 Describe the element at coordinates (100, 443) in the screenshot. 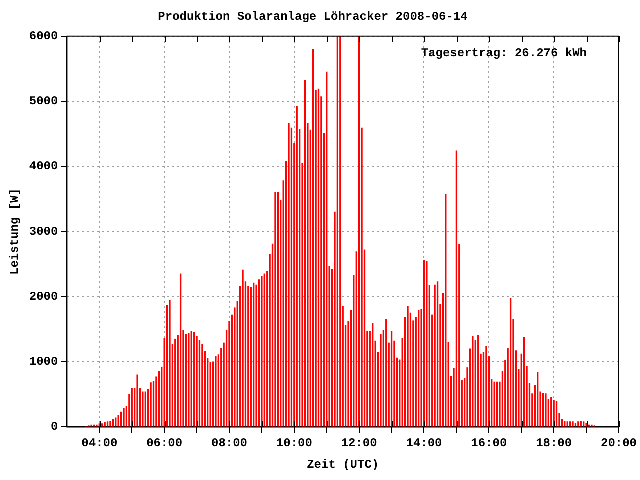

I see `x-tick-label: 04:00` at that location.